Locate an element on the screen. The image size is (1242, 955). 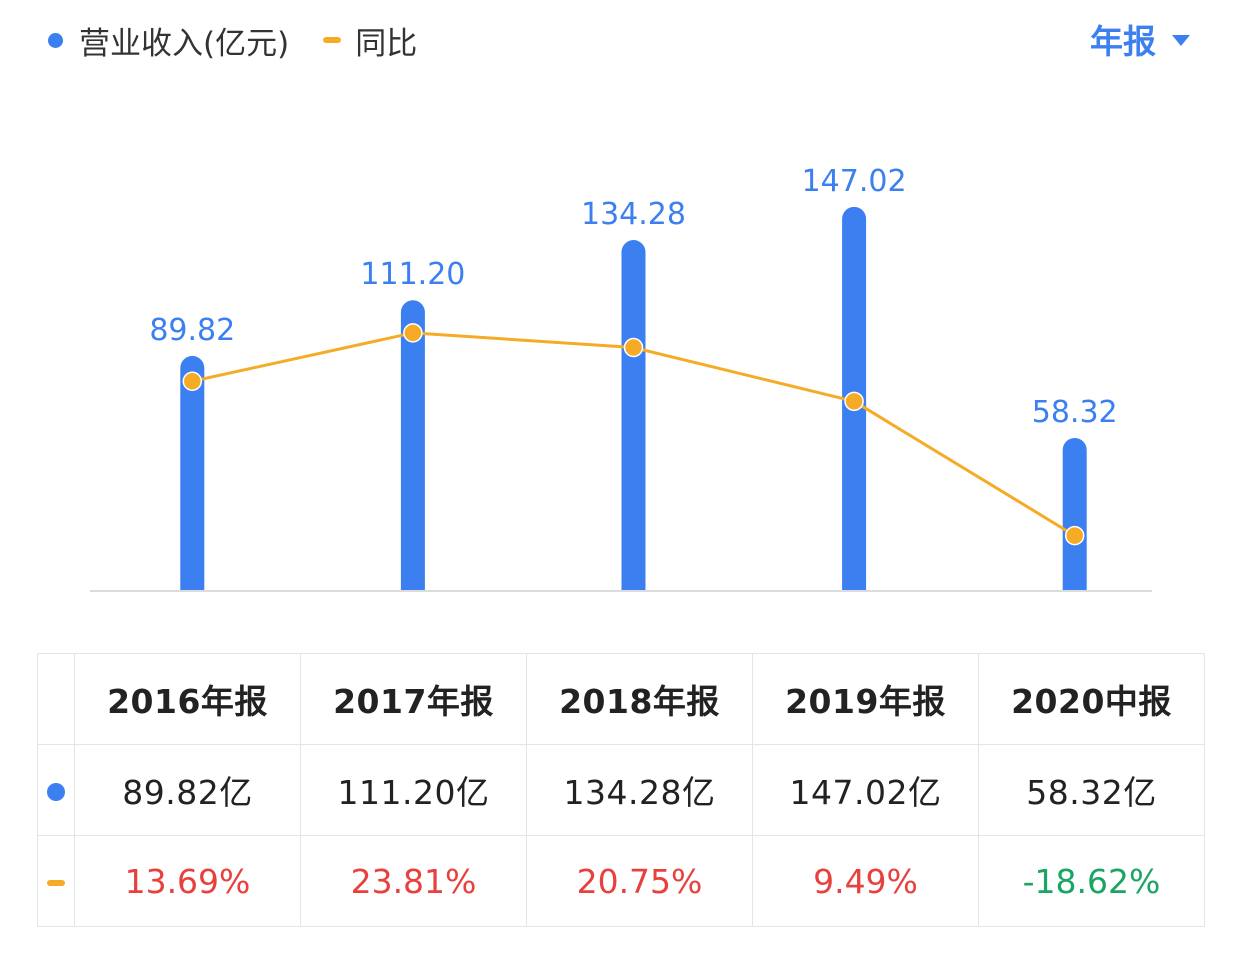
table-cell-revenue: 58.32亿 is located at coordinates (1091, 790).